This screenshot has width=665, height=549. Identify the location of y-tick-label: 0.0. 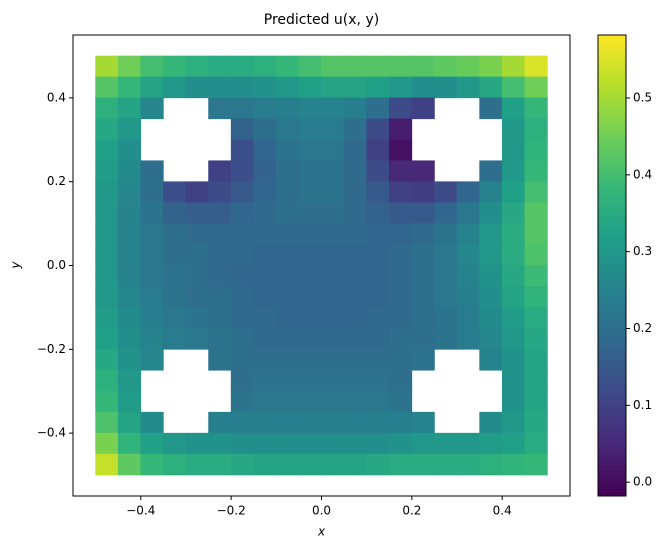
(56, 265).